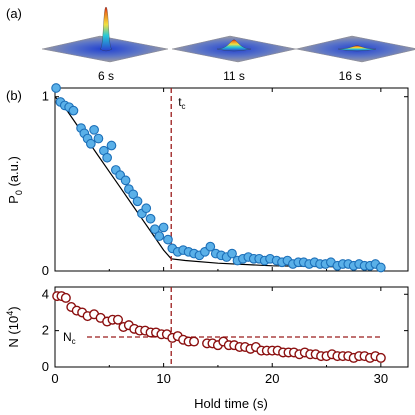 Image resolution: width=415 pixels, height=415 pixels. I want to click on top-y-tick-label: 0, so click(45, 270).